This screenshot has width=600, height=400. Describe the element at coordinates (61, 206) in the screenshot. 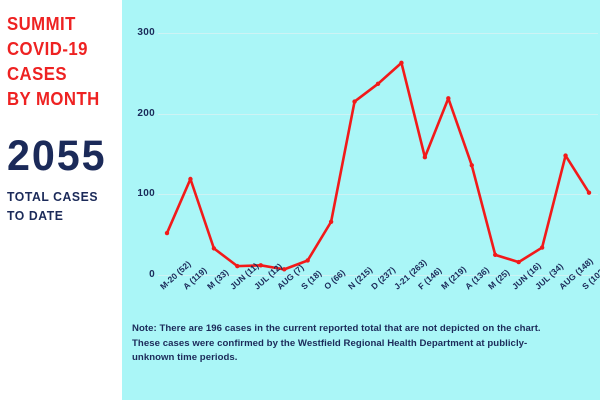

I see `total-cases-caption: TOTAL CASES TO DATE` at that location.